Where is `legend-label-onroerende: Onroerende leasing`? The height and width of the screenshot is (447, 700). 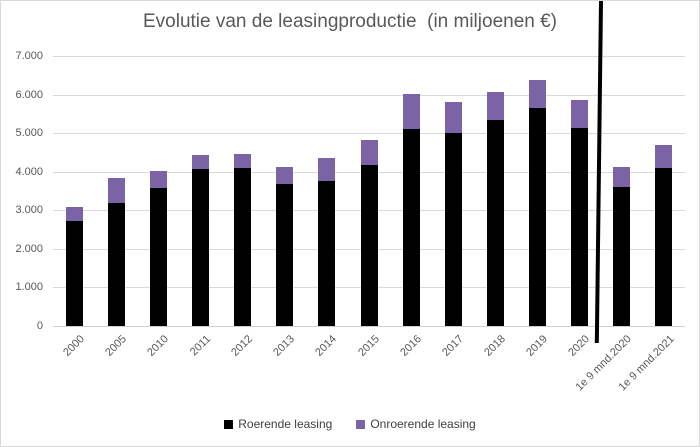 legend-label-onroerende: Onroerende leasing is located at coordinates (423, 424).